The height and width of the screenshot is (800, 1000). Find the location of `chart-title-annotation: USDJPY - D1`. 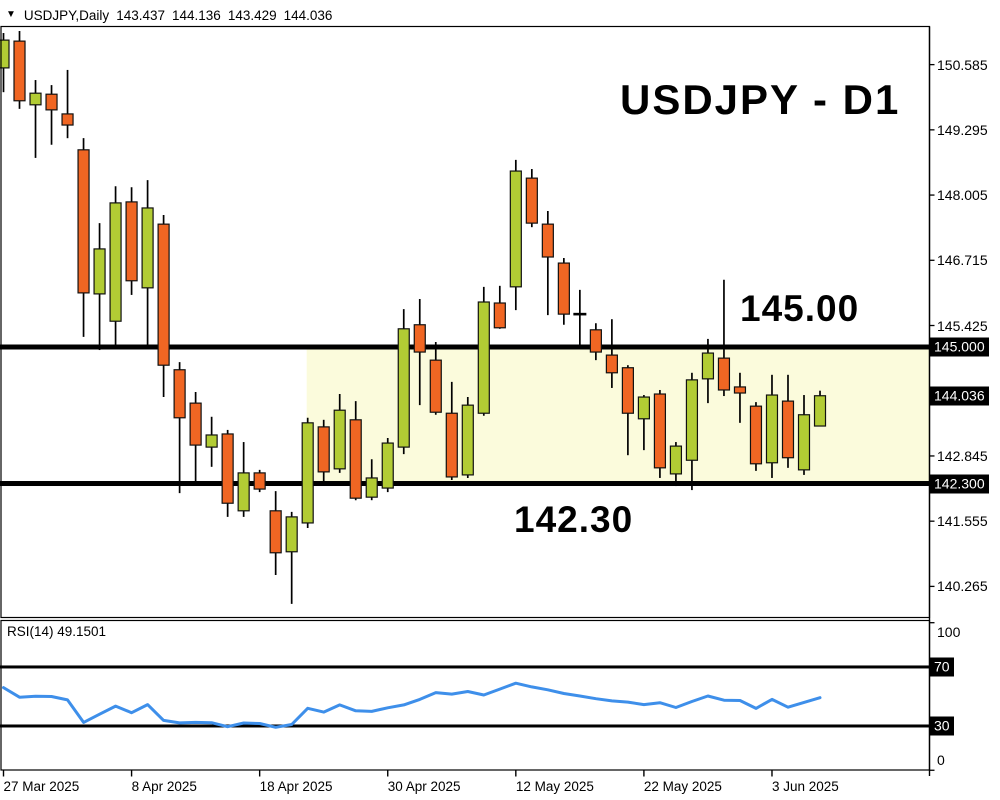

chart-title-annotation: USDJPY - D1 is located at coordinates (760, 99).